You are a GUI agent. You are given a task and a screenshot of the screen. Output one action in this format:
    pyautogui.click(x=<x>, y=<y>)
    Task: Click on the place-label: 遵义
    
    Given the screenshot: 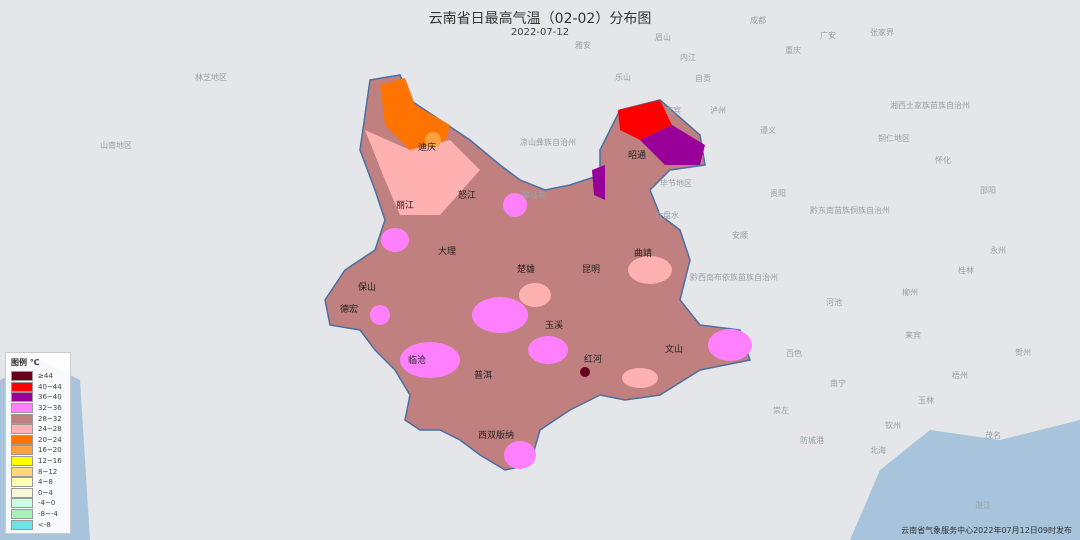 What is the action you would take?
    pyautogui.click(x=768, y=130)
    